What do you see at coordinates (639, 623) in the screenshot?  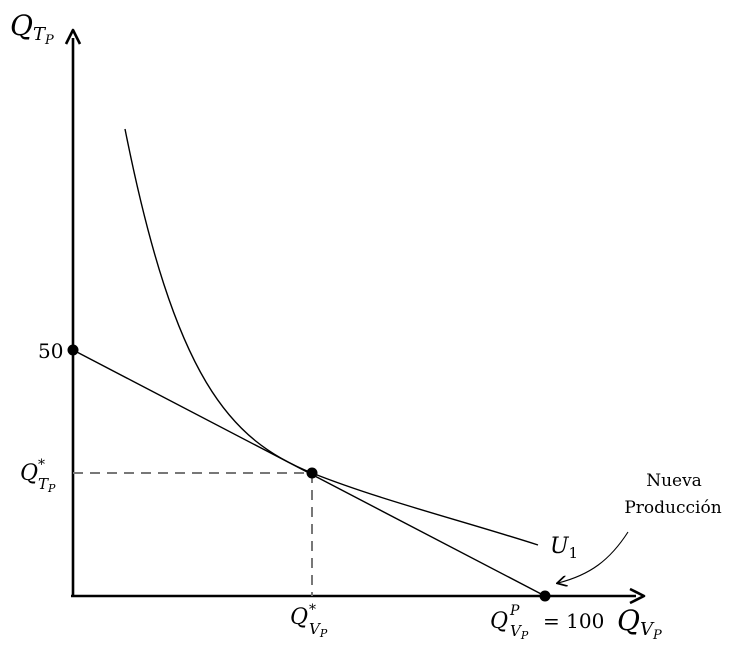 I see `x-axis-title: QVP` at bounding box center [639, 623].